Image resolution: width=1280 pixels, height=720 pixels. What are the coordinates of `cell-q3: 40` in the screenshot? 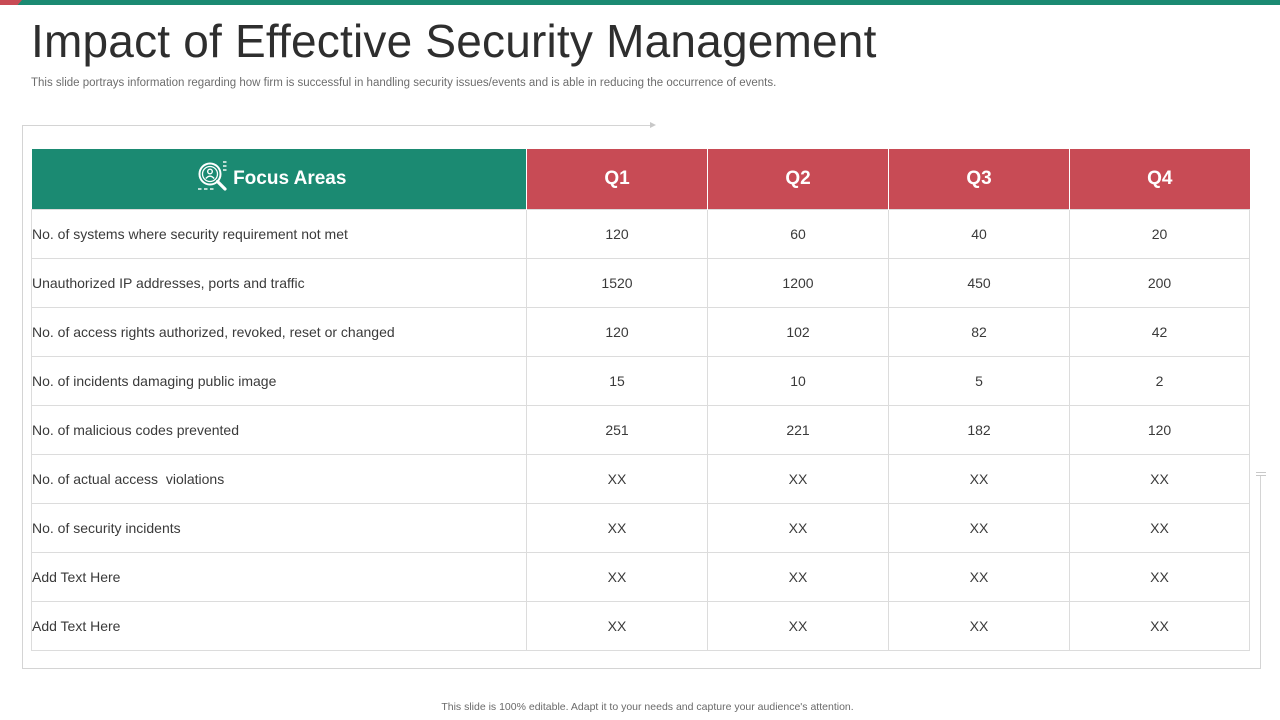 It's located at (979, 234).